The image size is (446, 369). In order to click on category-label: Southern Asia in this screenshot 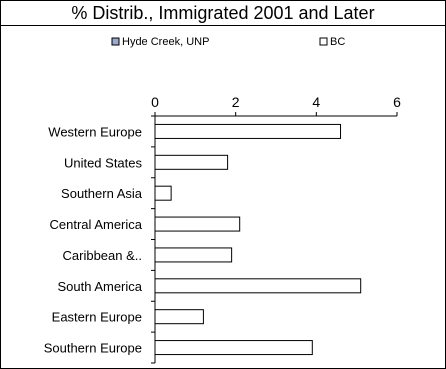, I will do `click(102, 193)`.